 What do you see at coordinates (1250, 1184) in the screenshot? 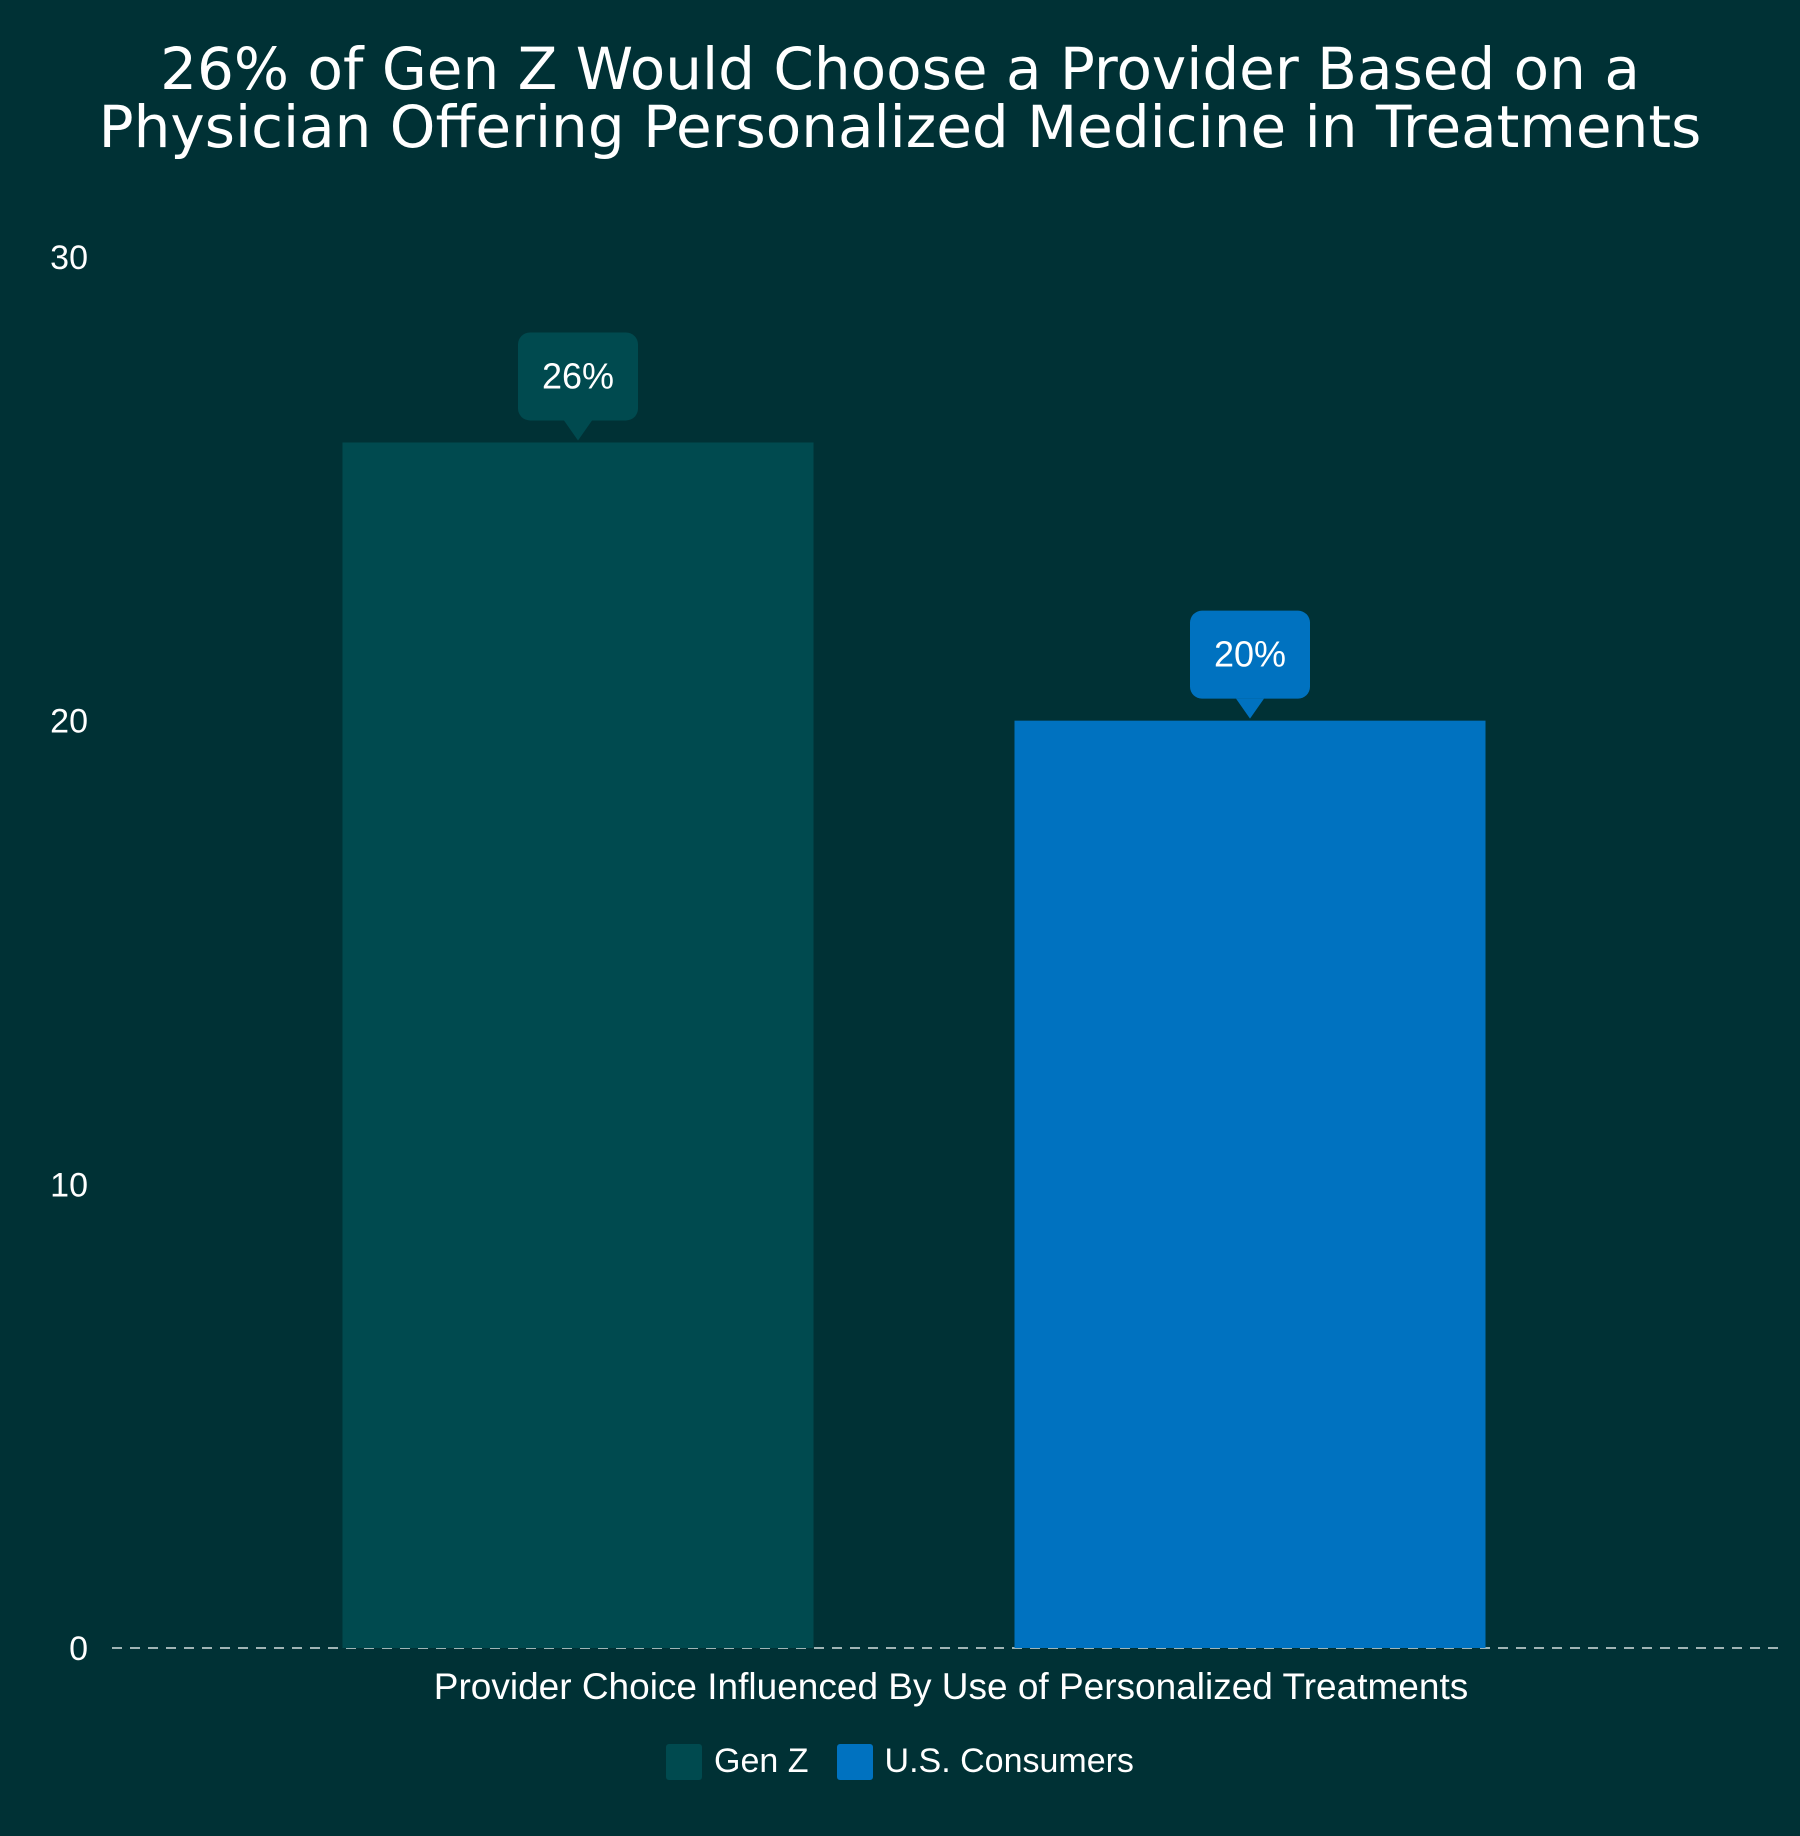
I see `bar-u-s-consumers` at bounding box center [1250, 1184].